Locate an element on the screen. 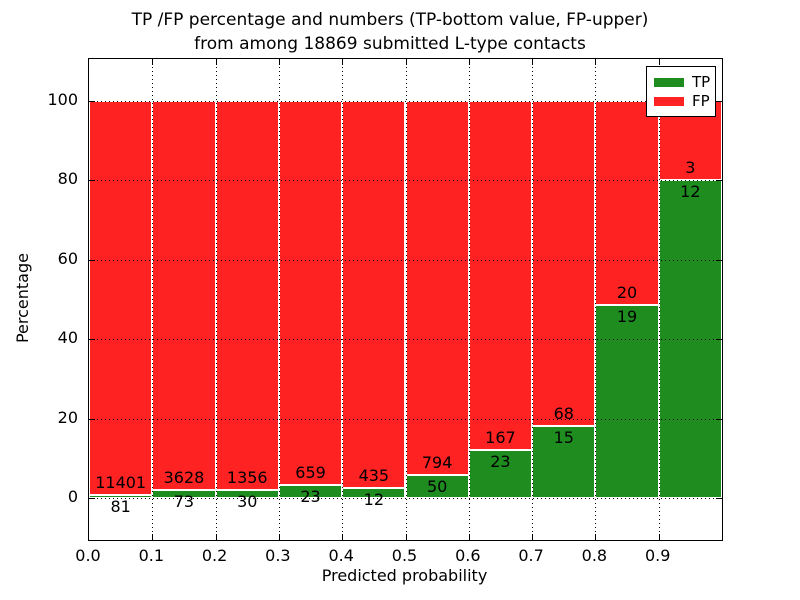  tp-count-label-0: 81 is located at coordinates (120, 507).